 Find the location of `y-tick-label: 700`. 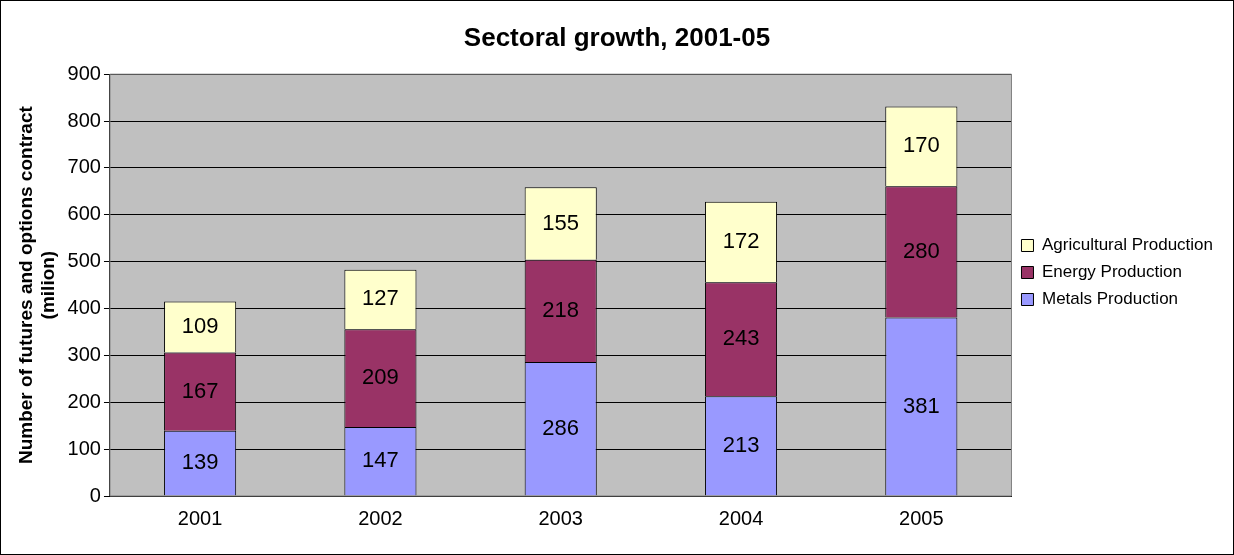

y-tick-label: 700 is located at coordinates (84, 166).